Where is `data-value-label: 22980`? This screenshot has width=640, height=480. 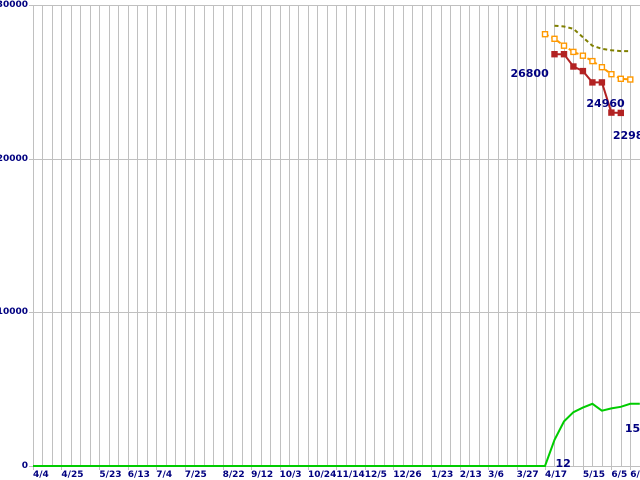 data-value-label: 22980 is located at coordinates (626, 135).